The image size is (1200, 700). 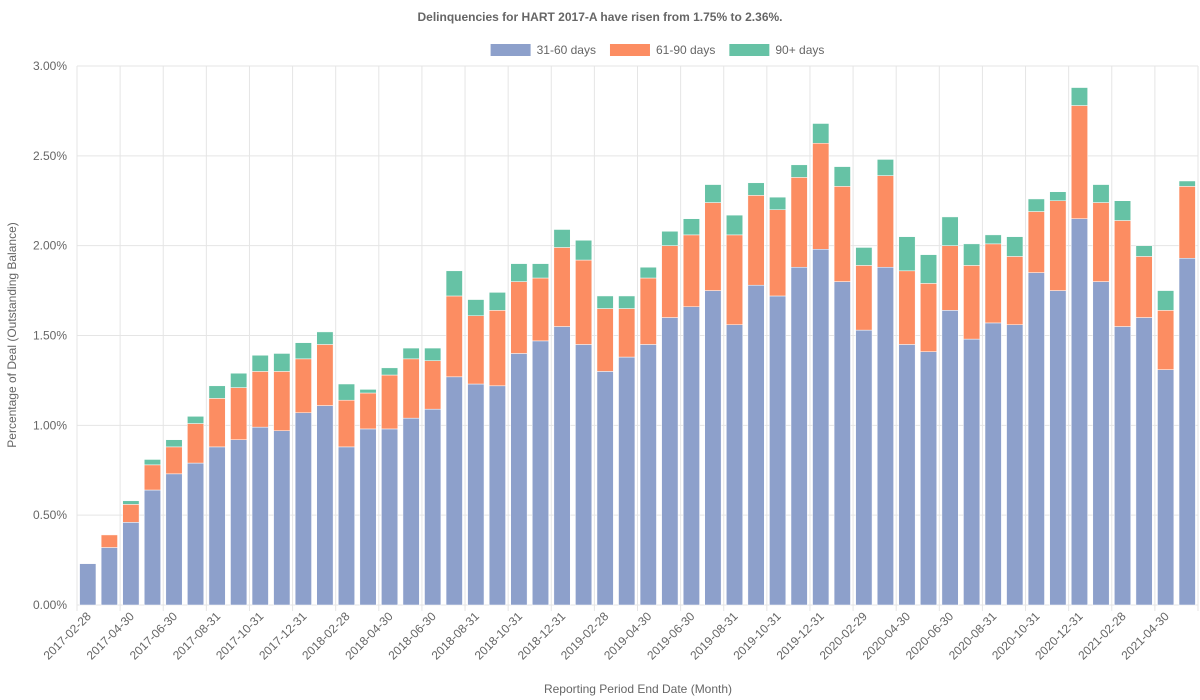 I want to click on legend-label: 61-90 days, so click(x=685, y=50).